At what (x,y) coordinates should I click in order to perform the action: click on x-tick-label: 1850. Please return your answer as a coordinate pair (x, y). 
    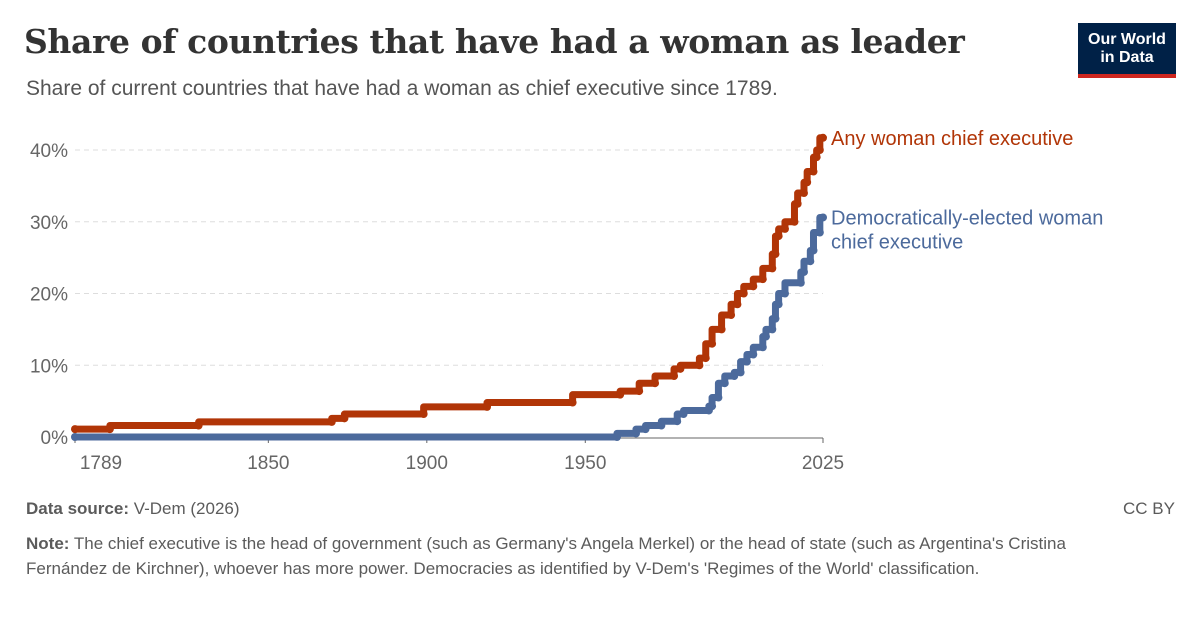
    Looking at the image, I should click on (268, 463).